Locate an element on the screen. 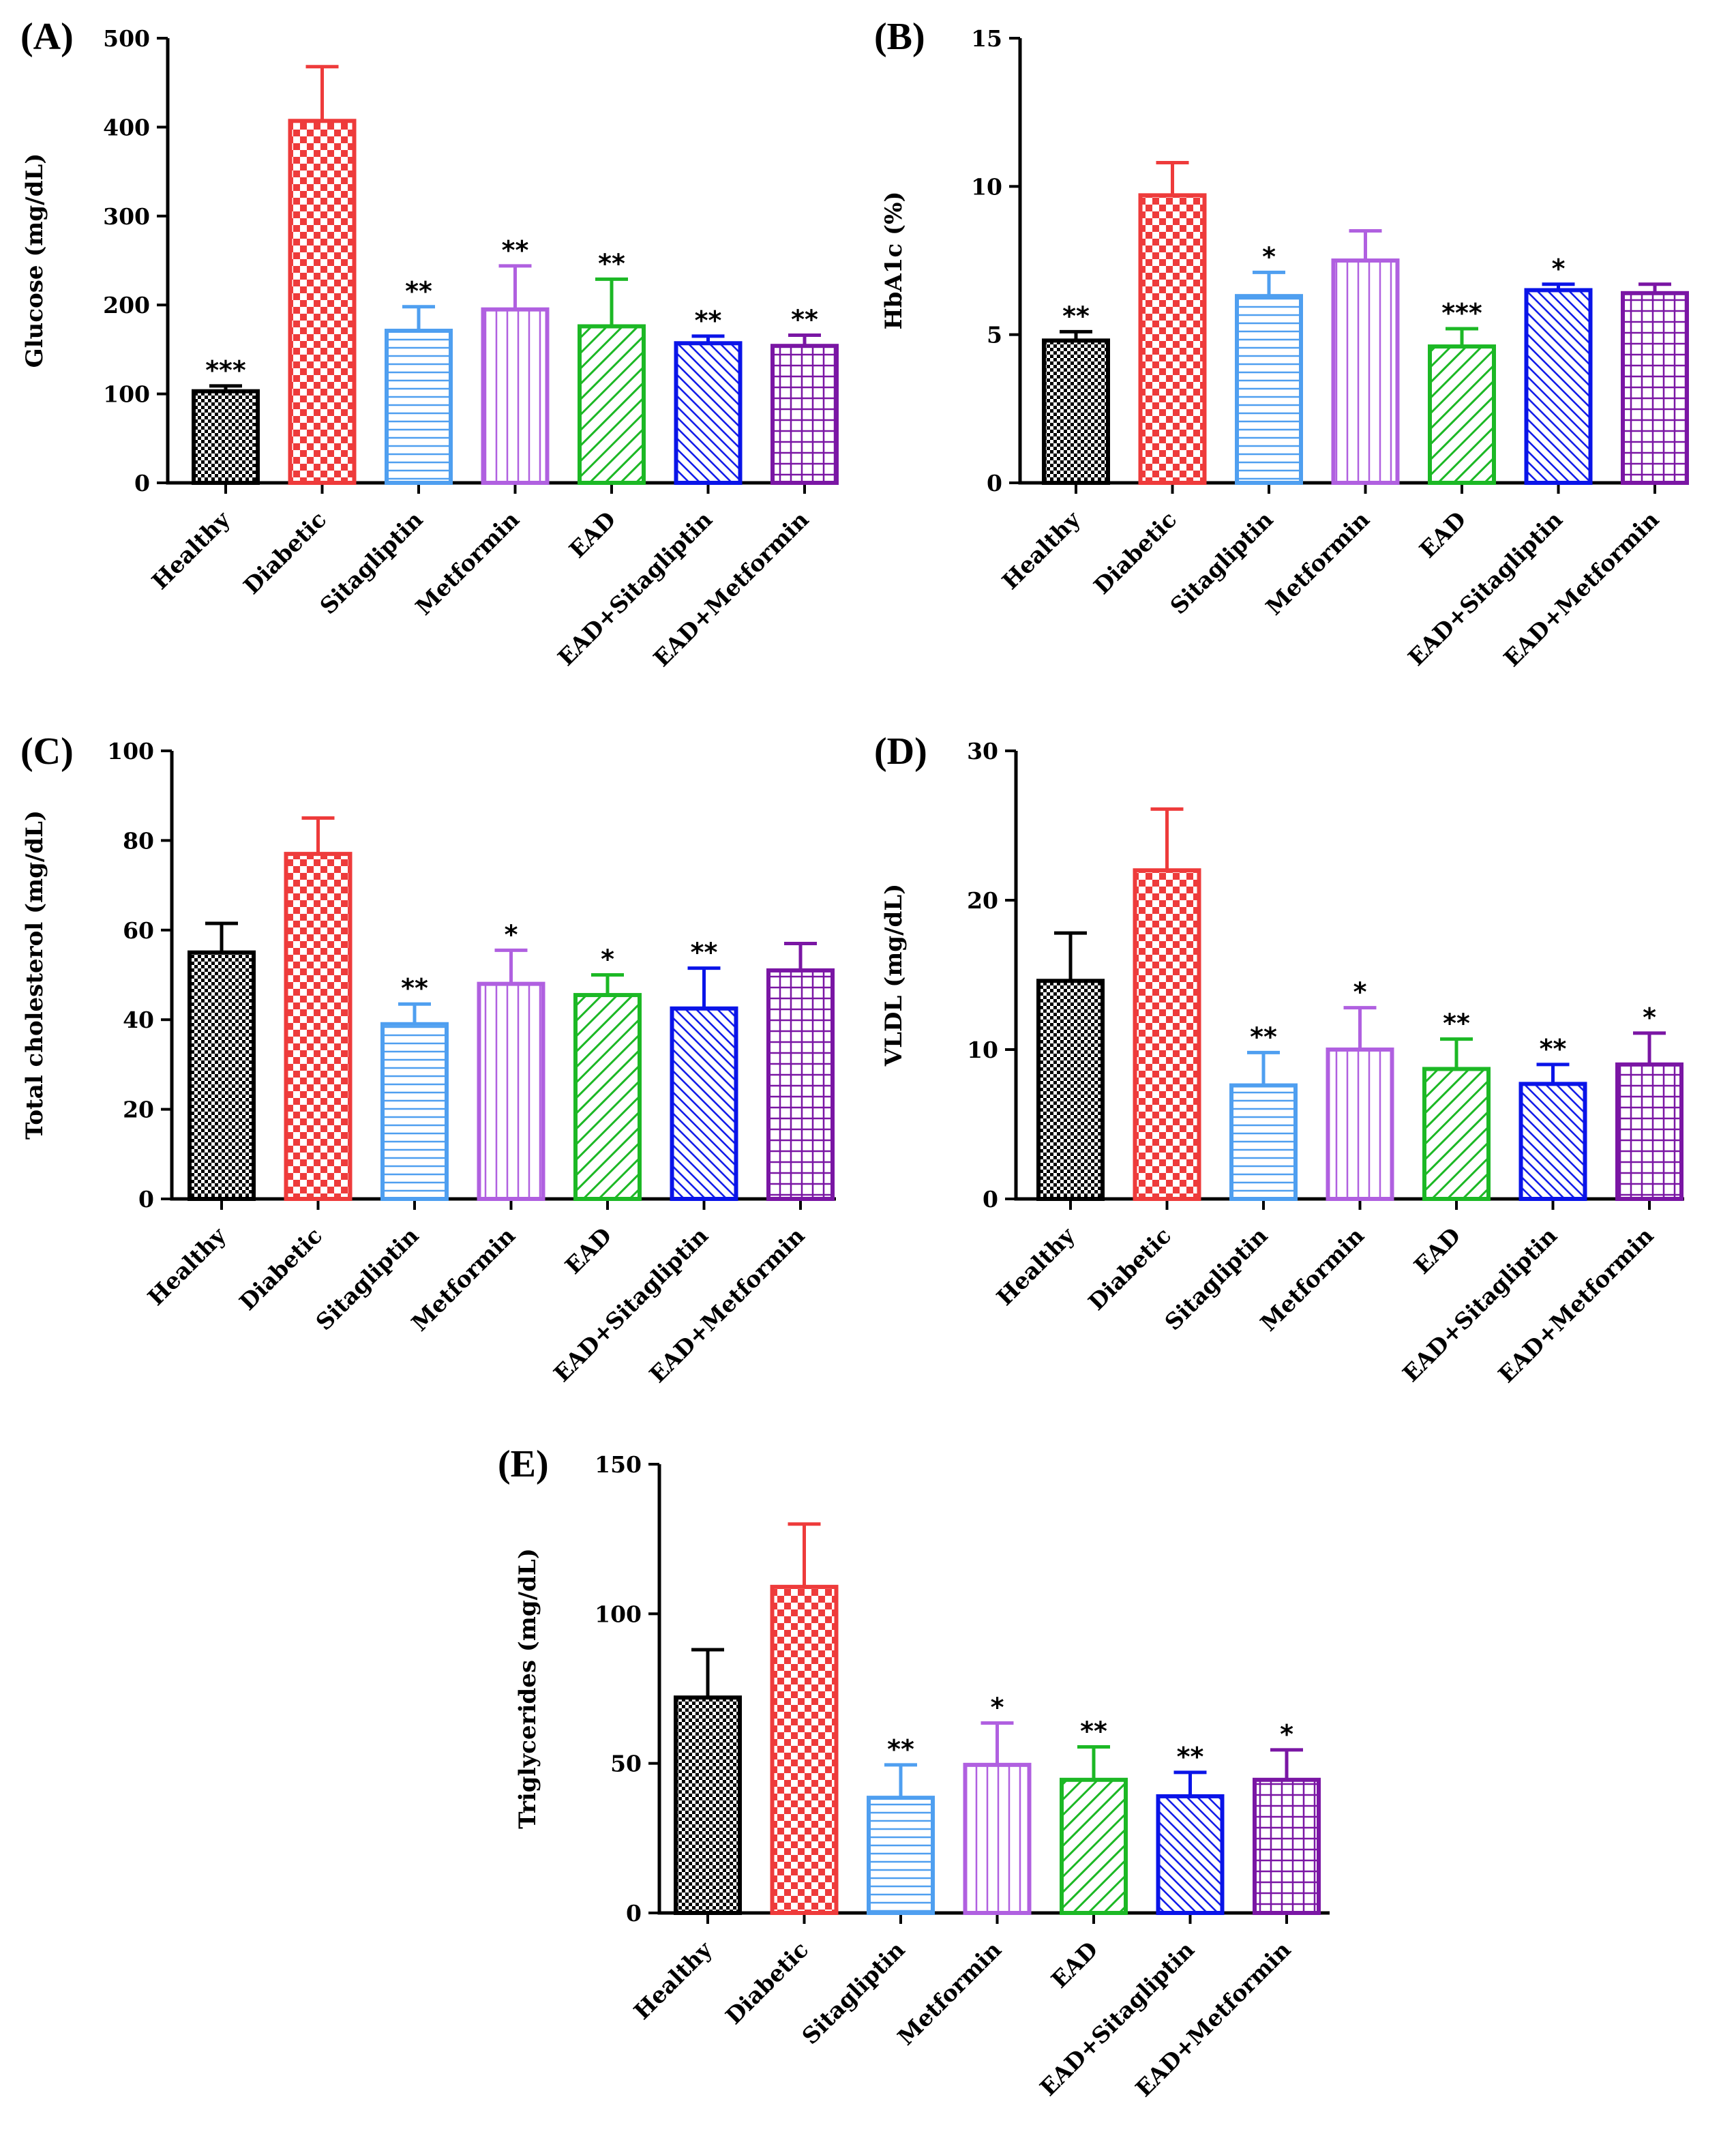  panel-d-y-tick-label: 0 is located at coordinates (990, 1199).